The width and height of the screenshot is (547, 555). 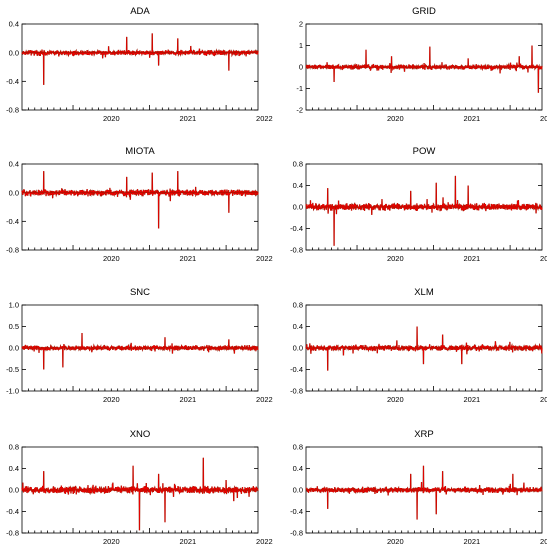 I want to click on panel-title: XLM, so click(x=424, y=292).